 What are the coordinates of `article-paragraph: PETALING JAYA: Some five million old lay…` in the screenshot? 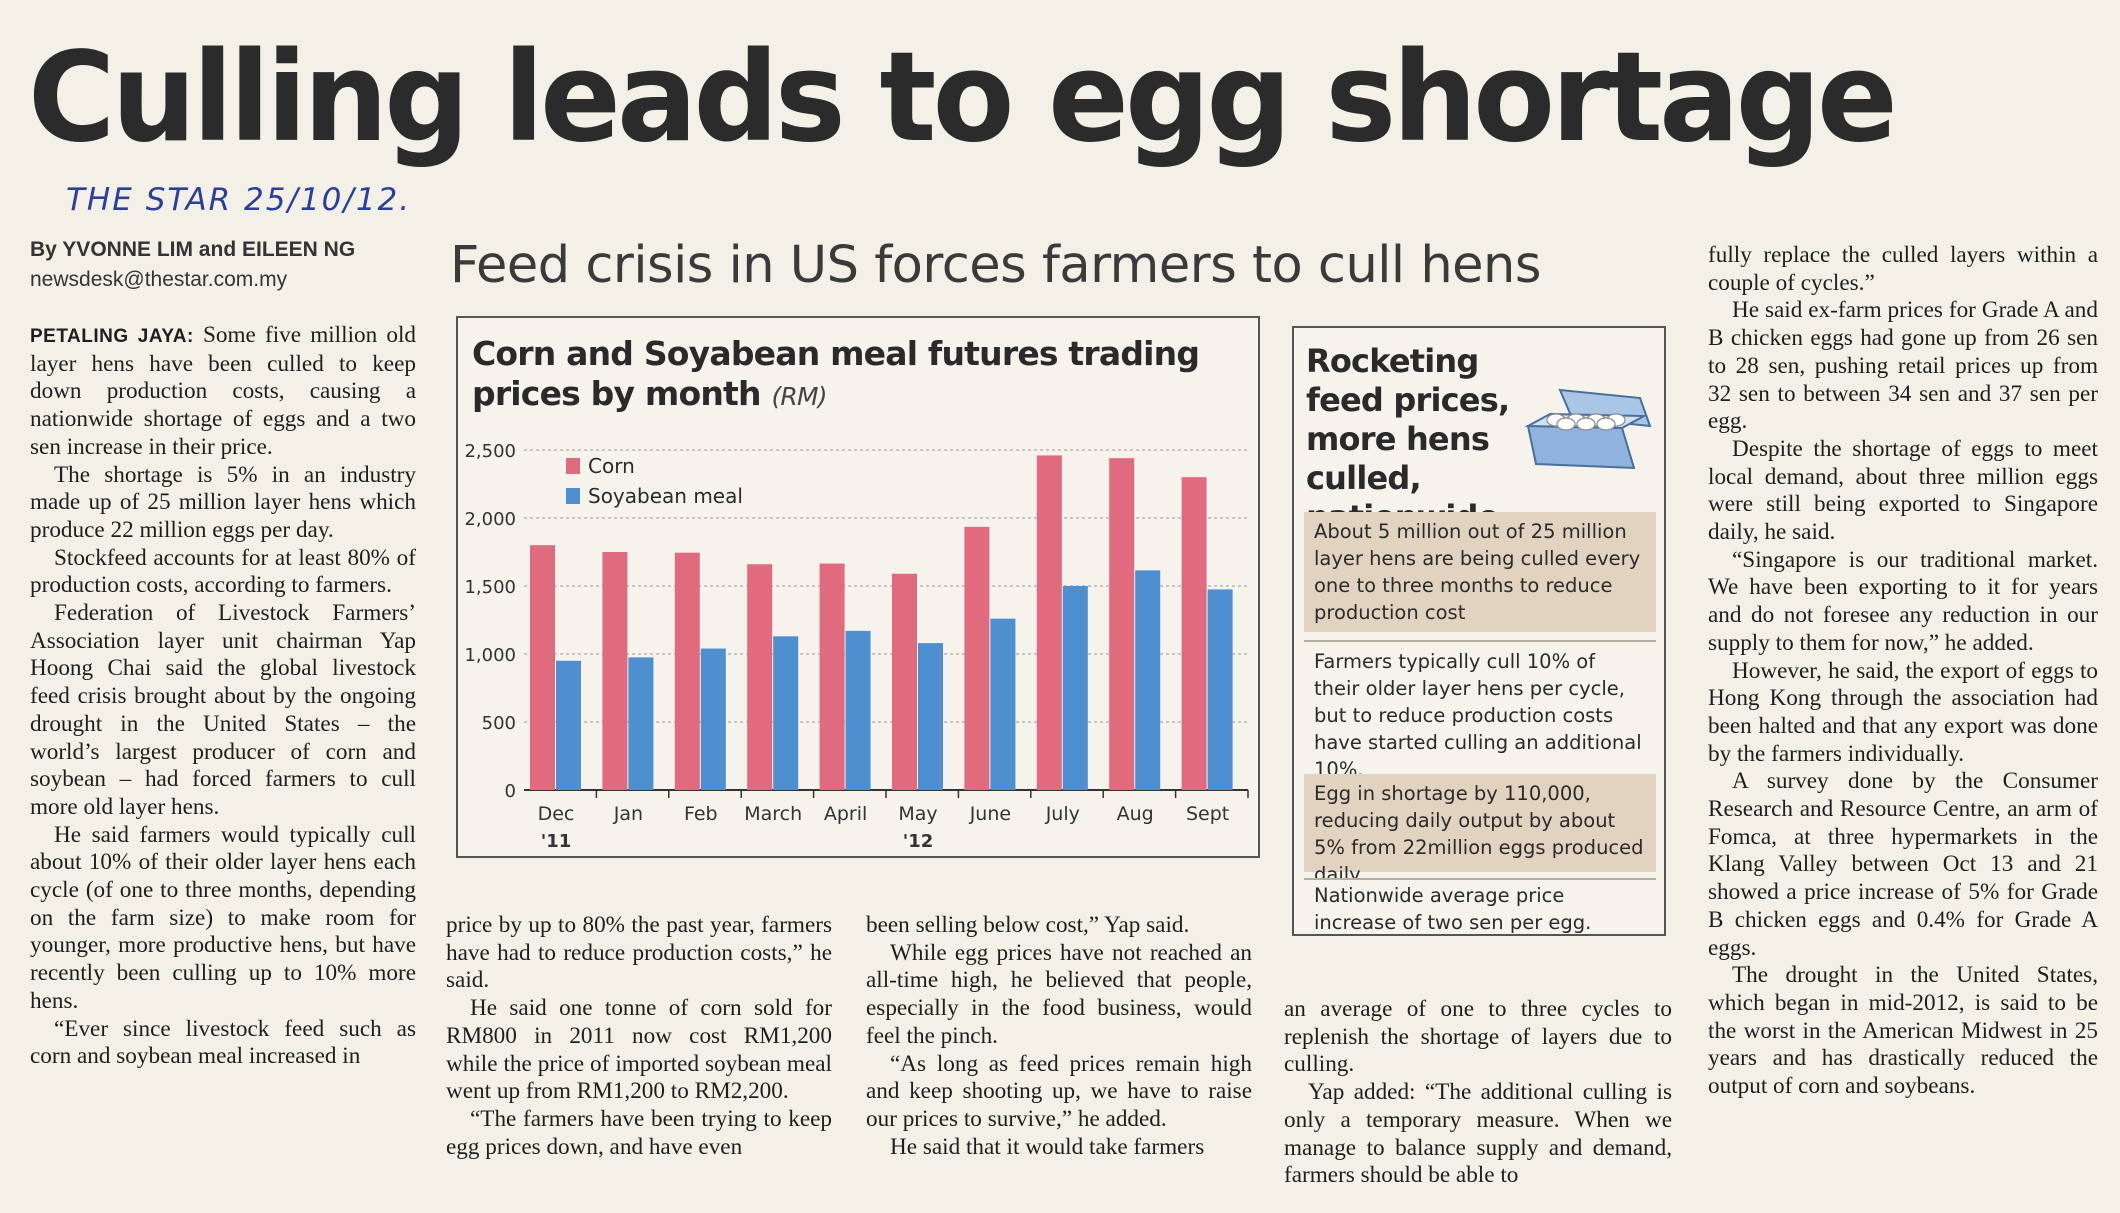 It's located at (223, 392).